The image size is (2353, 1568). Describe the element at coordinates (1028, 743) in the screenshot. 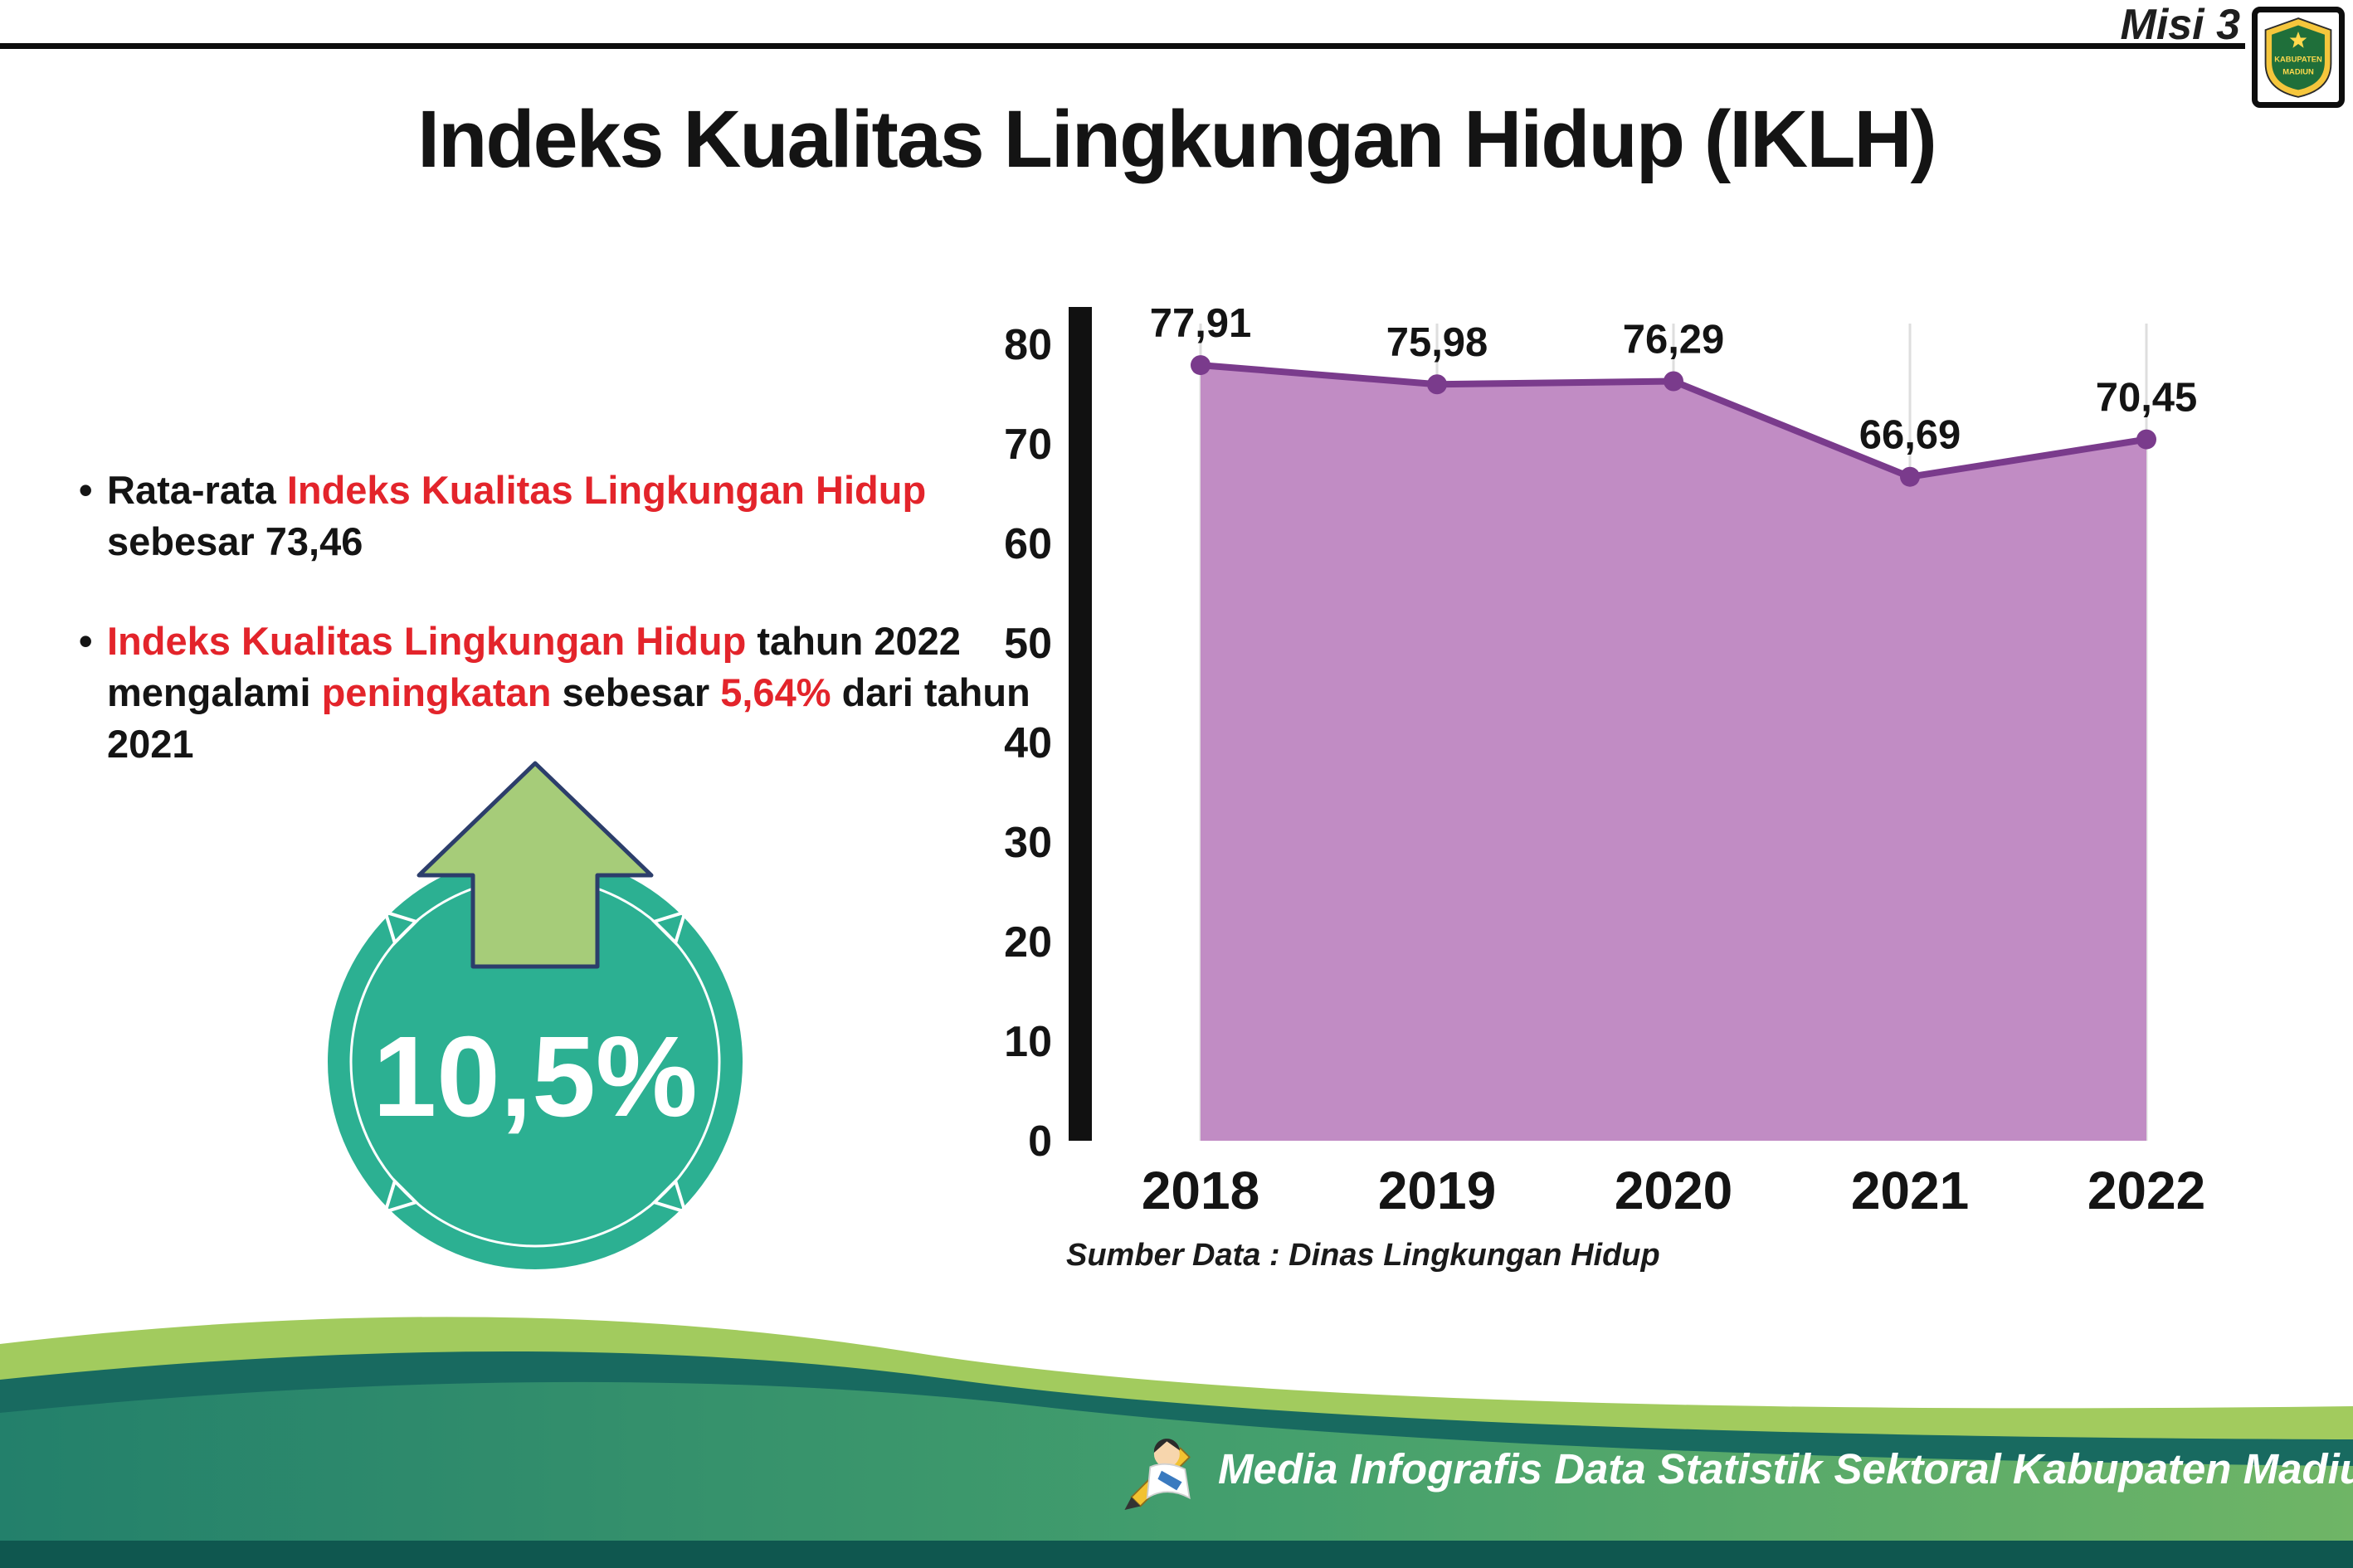

I see `svg-text: 40` at that location.